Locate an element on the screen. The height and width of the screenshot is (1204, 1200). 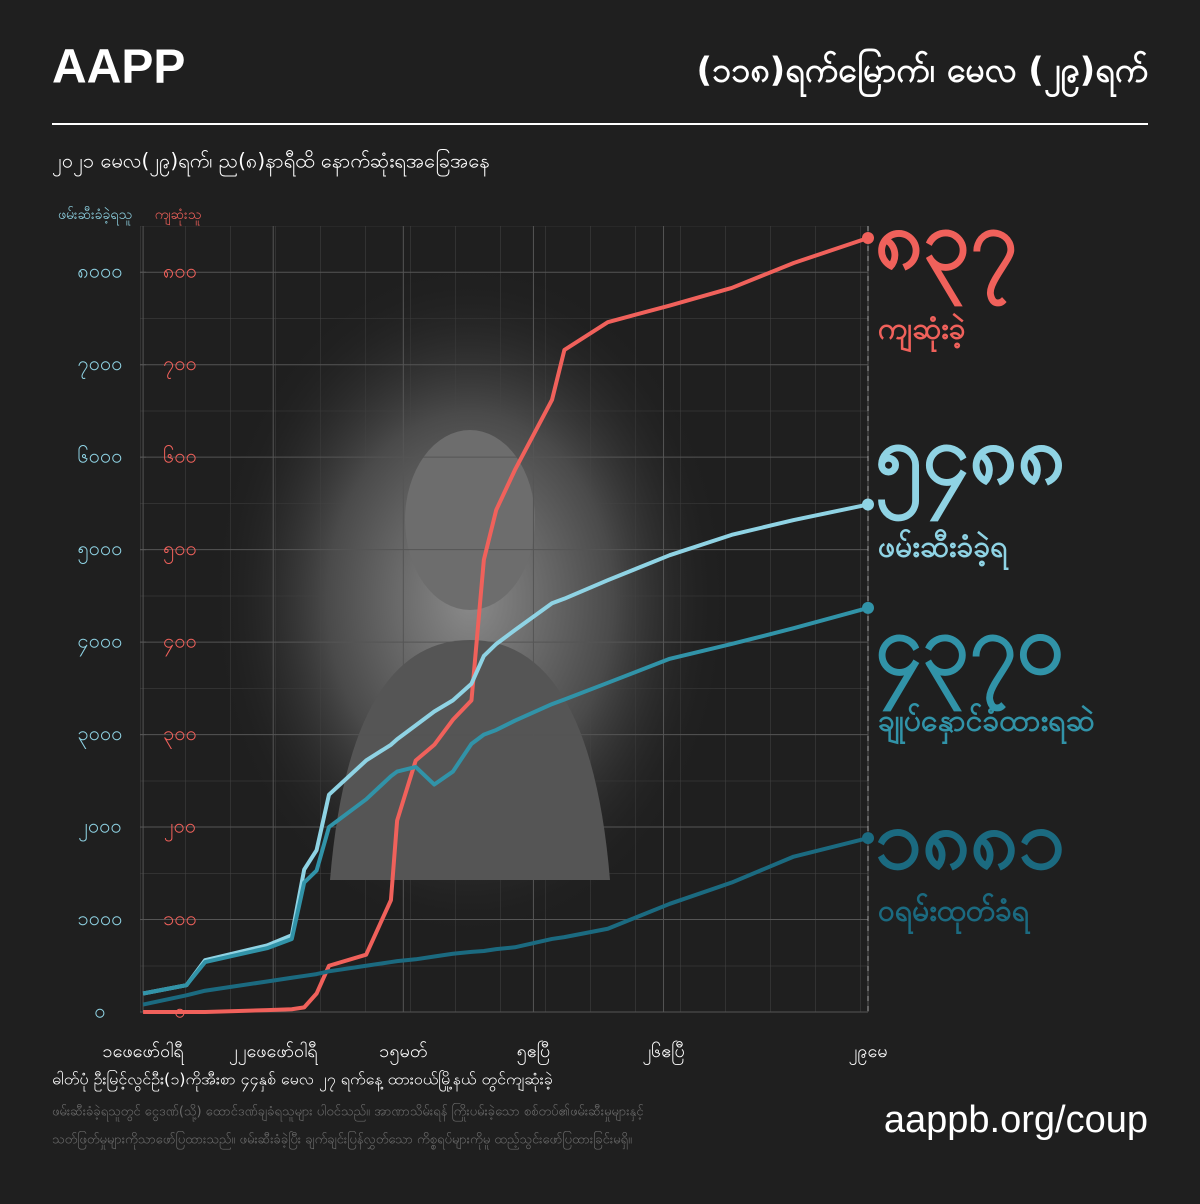
end-value-label: ၁၈၈၁ is located at coordinates (970, 839).